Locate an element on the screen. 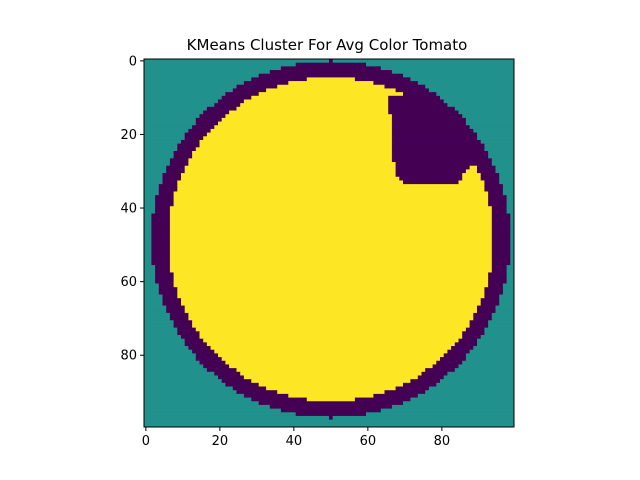 The image size is (640, 480). y-tick-label: 40 is located at coordinates (128, 209).